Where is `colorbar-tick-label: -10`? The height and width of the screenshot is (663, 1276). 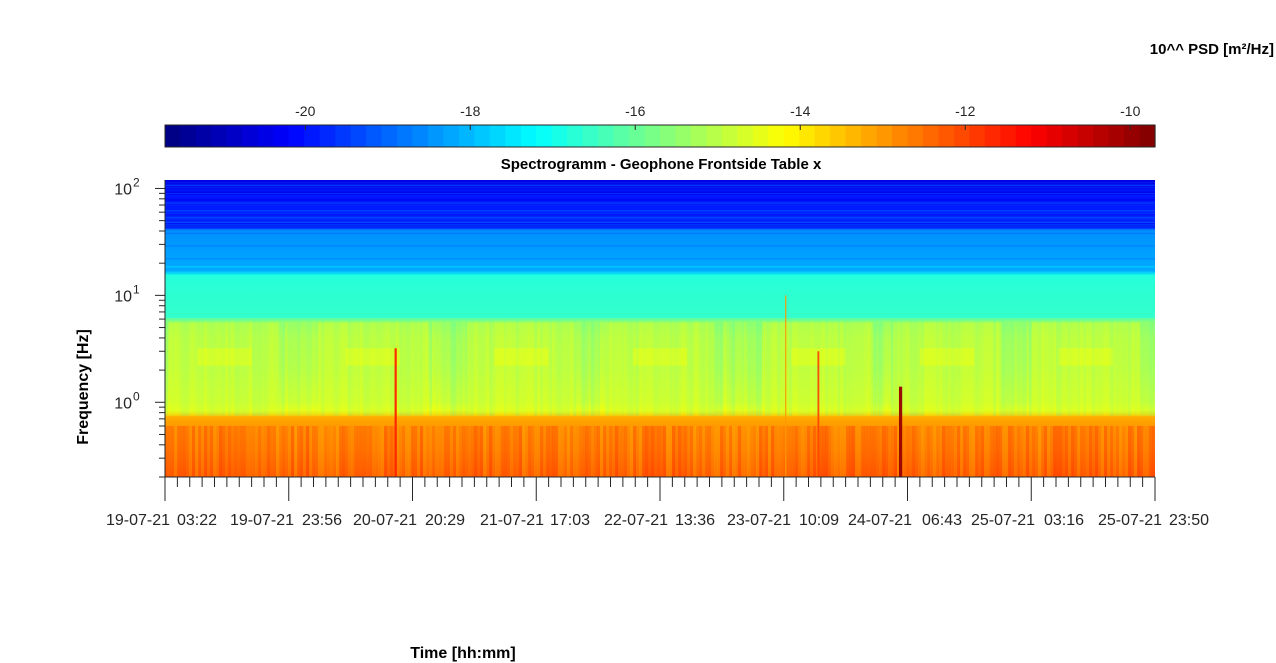 colorbar-tick-label: -10 is located at coordinates (1130, 111).